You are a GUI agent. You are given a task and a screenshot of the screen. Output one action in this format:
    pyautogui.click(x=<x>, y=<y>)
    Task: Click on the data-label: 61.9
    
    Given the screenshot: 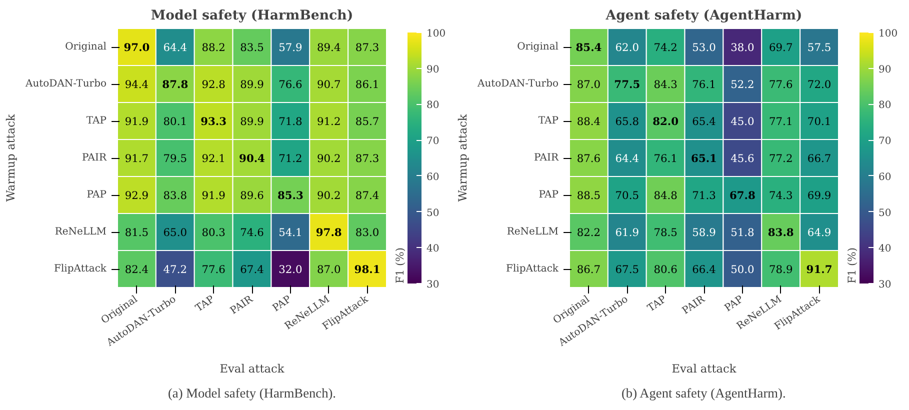 What is the action you would take?
    pyautogui.click(x=627, y=232)
    